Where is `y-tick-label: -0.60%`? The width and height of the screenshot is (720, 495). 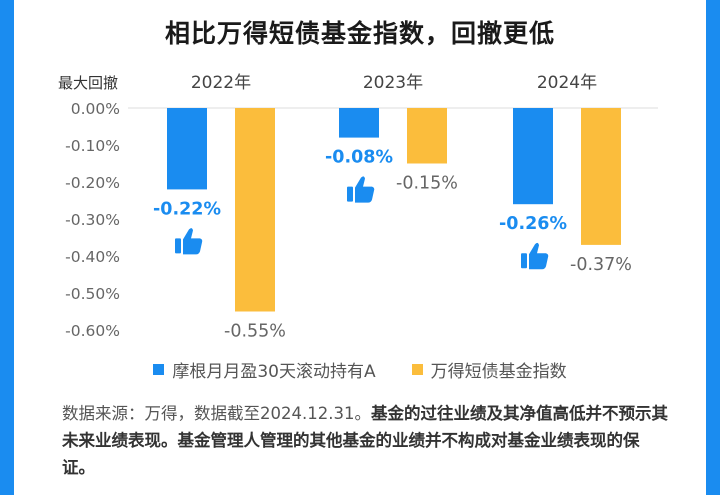 y-tick-label: -0.60% is located at coordinates (92, 331).